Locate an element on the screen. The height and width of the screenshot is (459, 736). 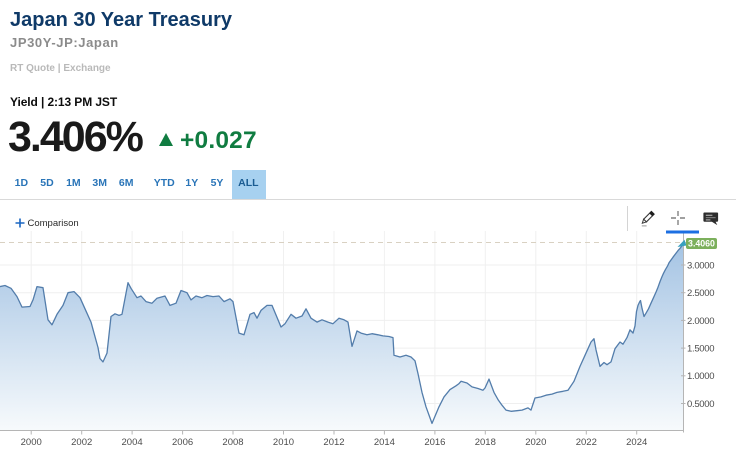
svg-text: 2024 is located at coordinates (636, 442).